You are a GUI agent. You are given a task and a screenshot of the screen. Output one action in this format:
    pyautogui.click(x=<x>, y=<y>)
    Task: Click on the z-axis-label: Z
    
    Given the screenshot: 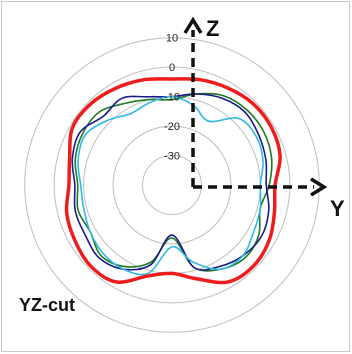 What is the action you would take?
    pyautogui.click(x=212, y=28)
    